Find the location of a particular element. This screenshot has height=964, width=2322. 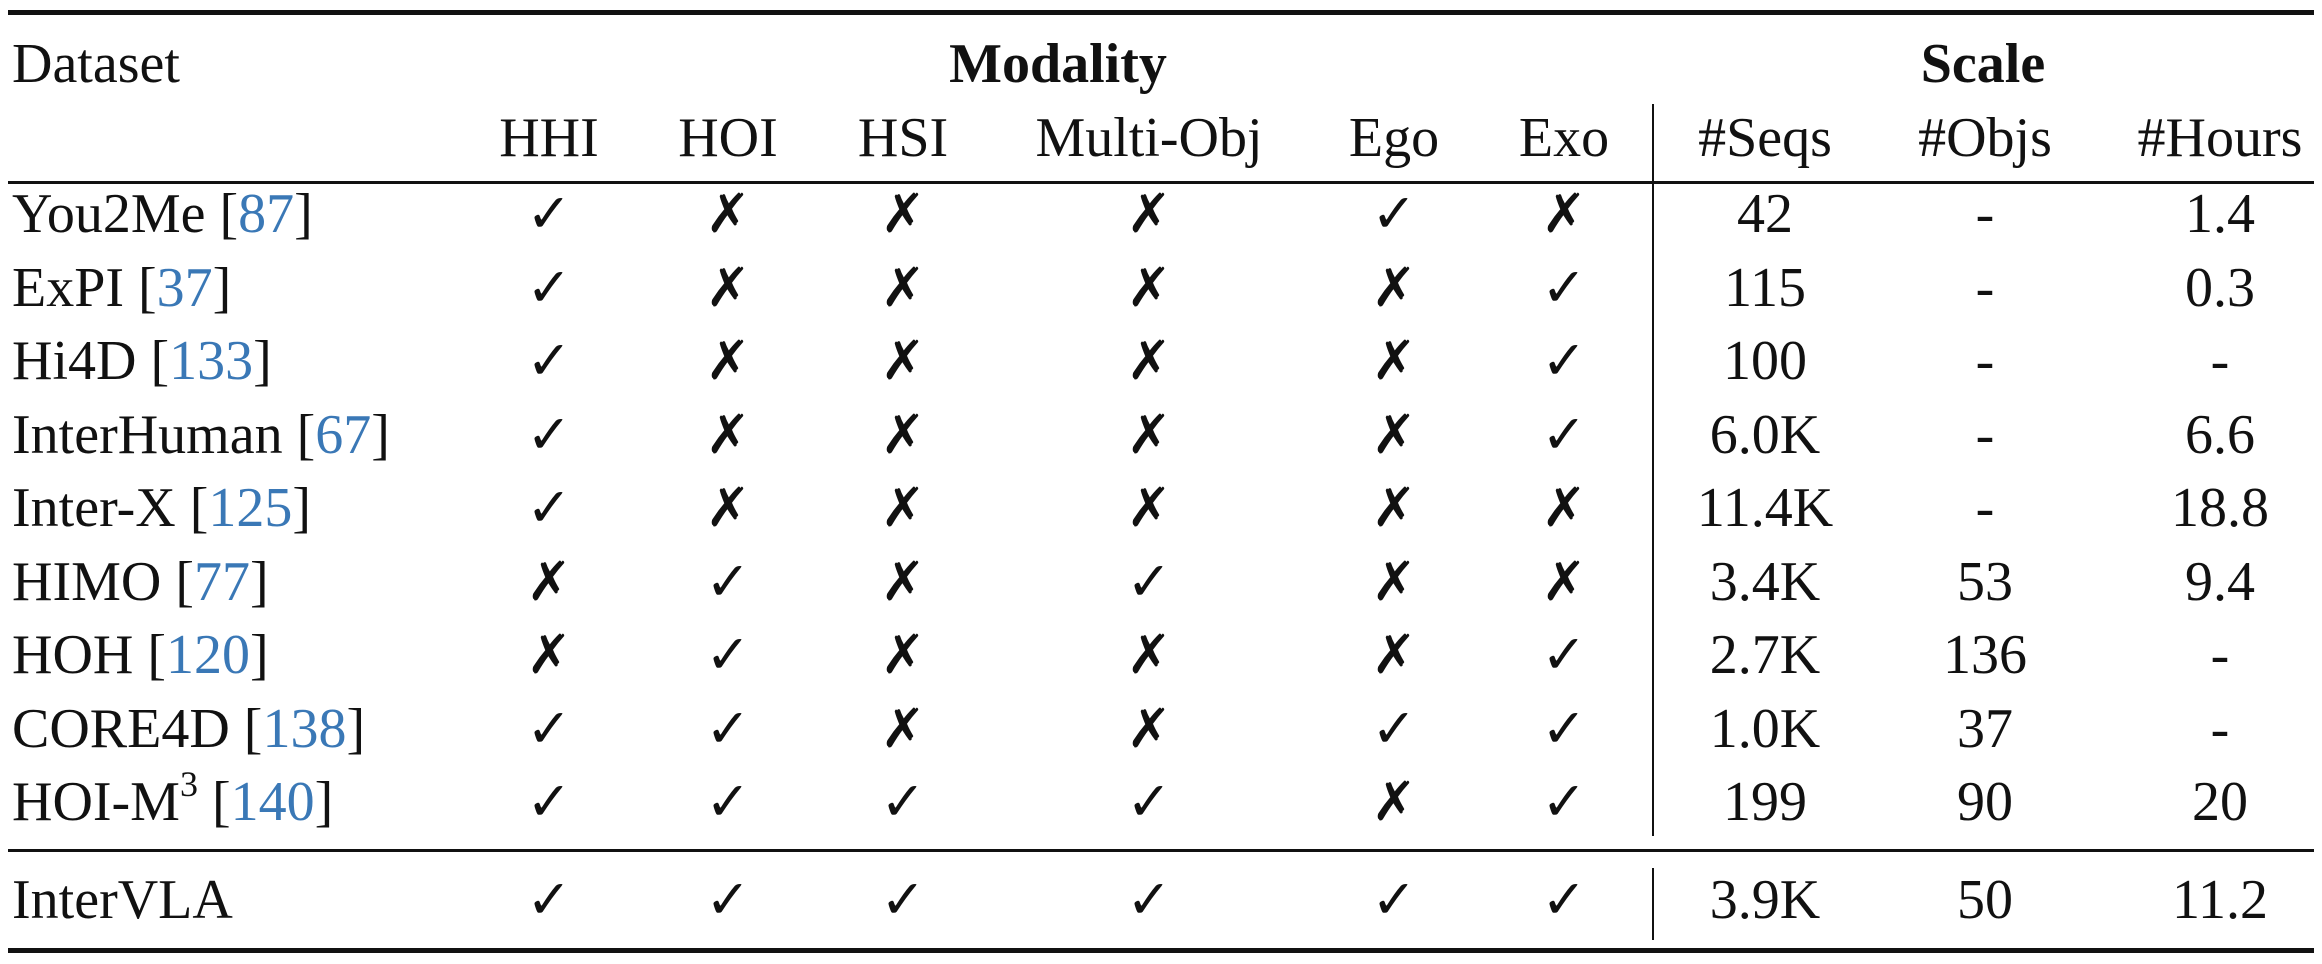

table-row: CORE4D [138] ✓ ✓ ✗ ✗ ✓ ✓ 1.0K 37 - is located at coordinates (1161, 729).